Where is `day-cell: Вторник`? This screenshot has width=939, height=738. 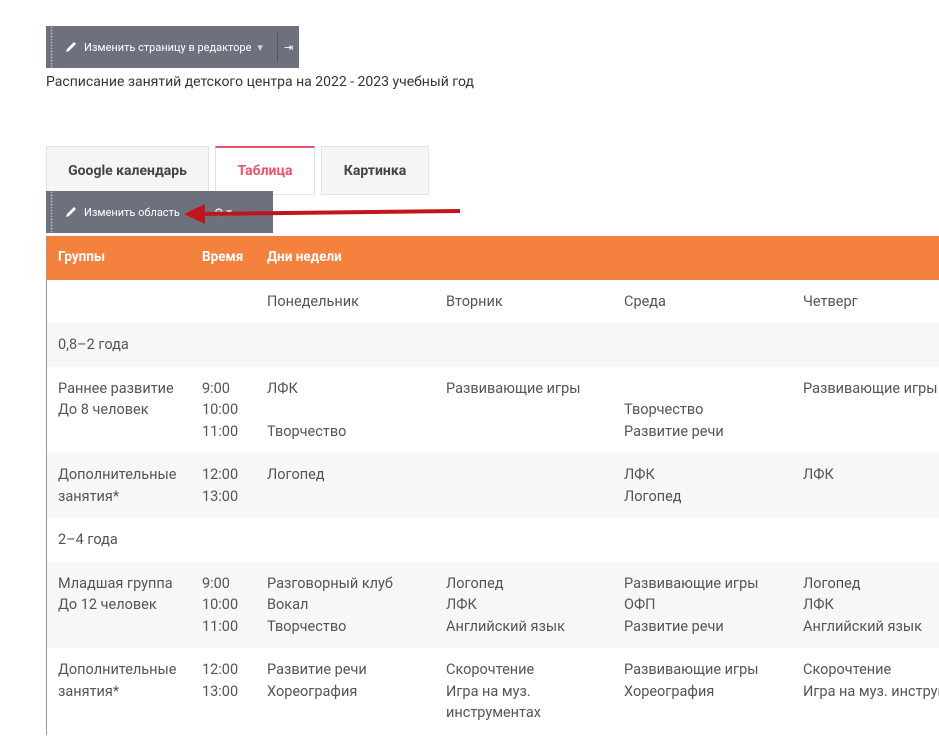
day-cell: Вторник is located at coordinates (474, 301).